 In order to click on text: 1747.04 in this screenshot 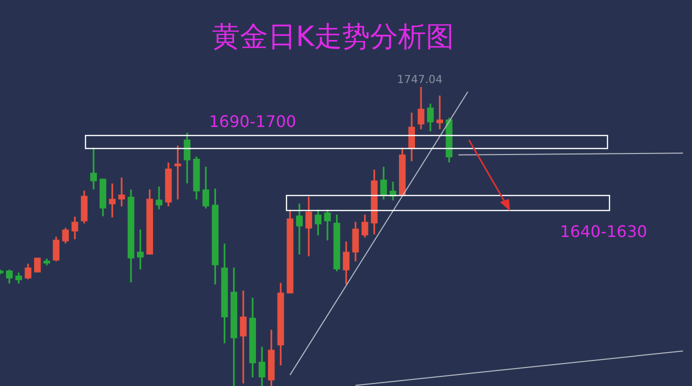, I will do `click(419, 79)`.